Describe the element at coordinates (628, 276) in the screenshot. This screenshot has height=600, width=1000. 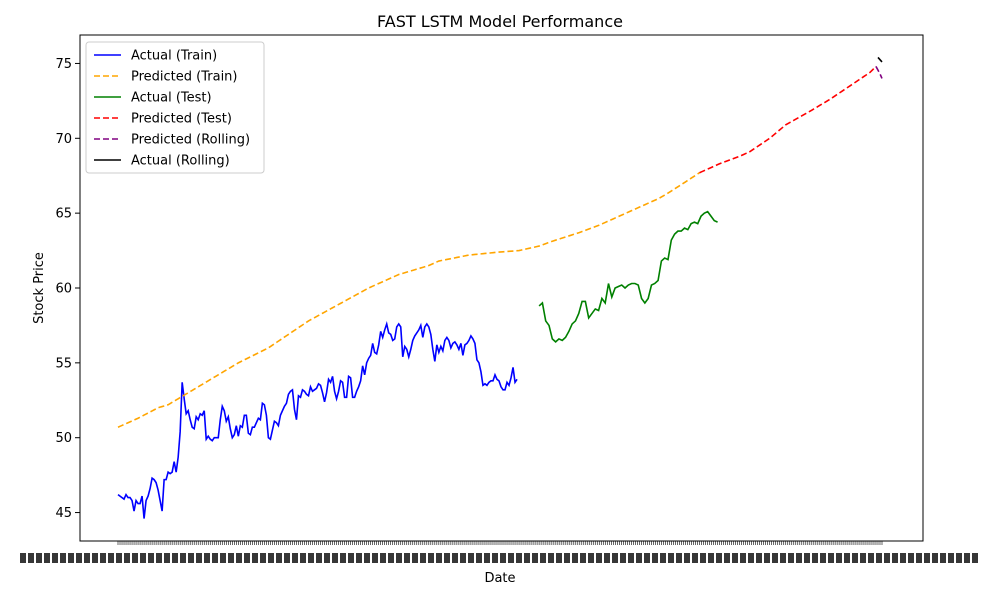
I see `series-line-actual-test` at that location.